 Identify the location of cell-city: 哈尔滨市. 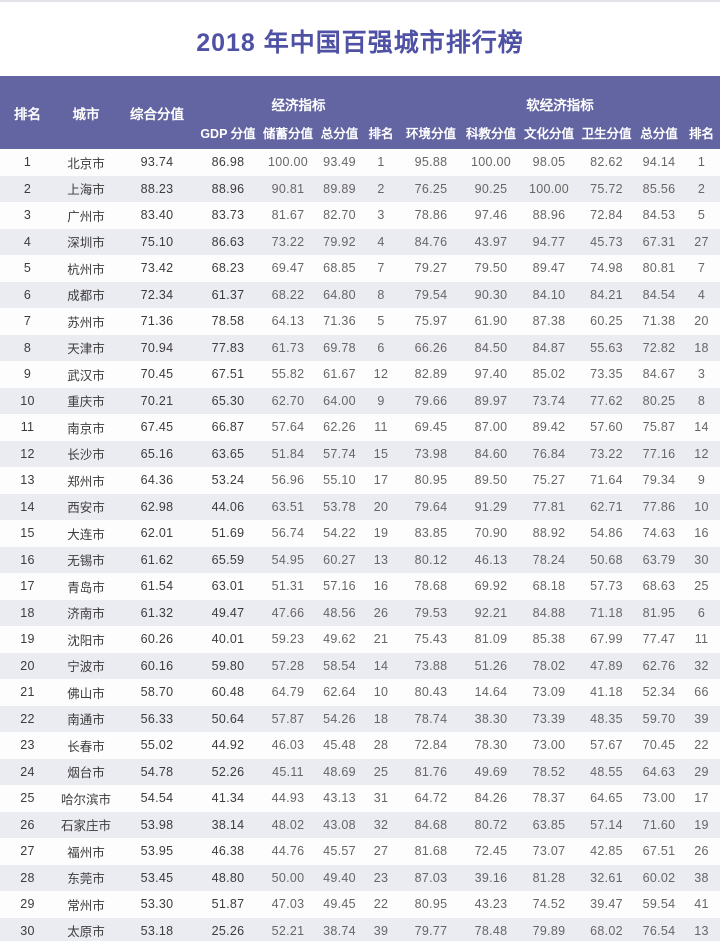
(85, 799).